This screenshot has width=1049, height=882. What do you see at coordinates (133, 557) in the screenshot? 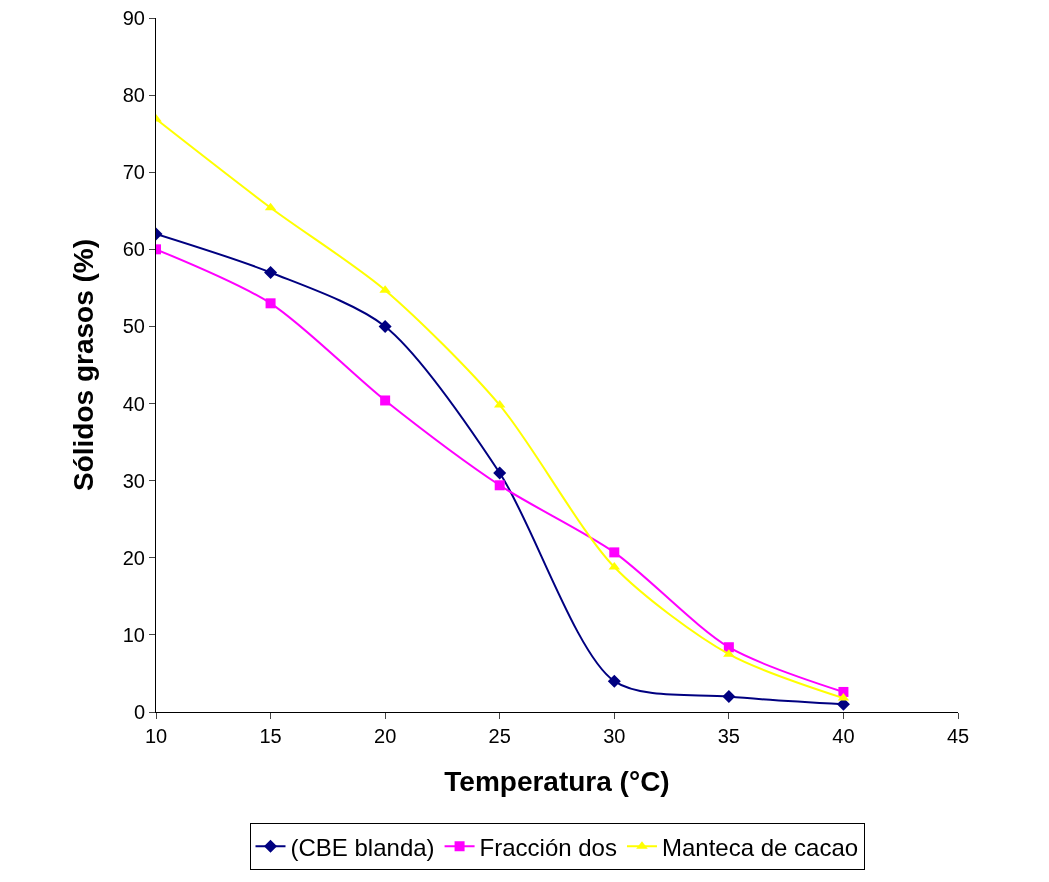
I see `y-tick-label: 20` at bounding box center [133, 557].